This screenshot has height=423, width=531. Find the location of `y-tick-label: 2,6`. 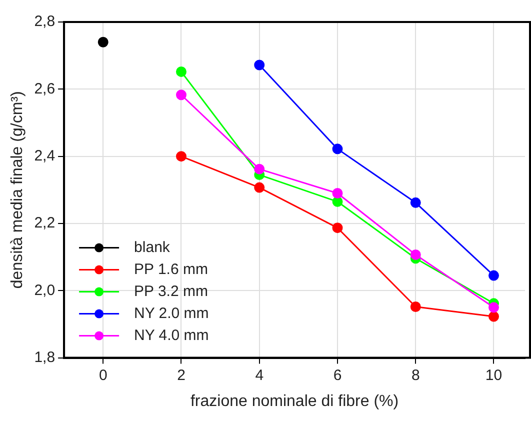

y-tick-label: 2,6 is located at coordinates (45, 89).